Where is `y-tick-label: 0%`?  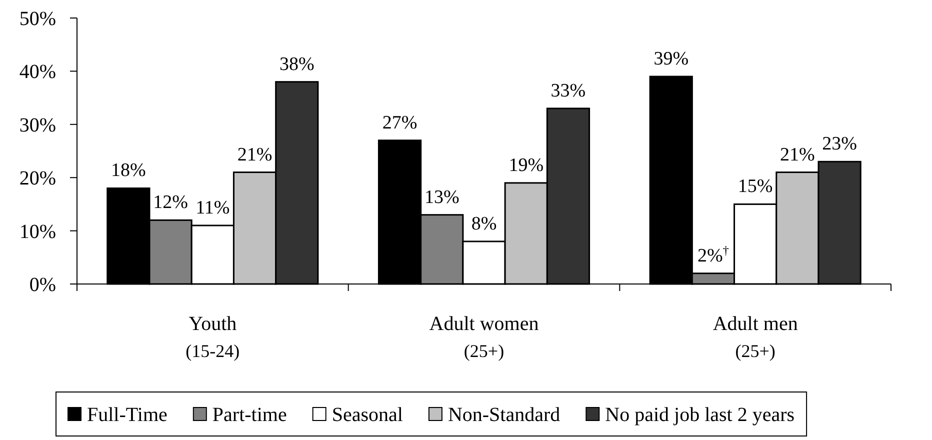 y-tick-label: 0% is located at coordinates (42, 285).